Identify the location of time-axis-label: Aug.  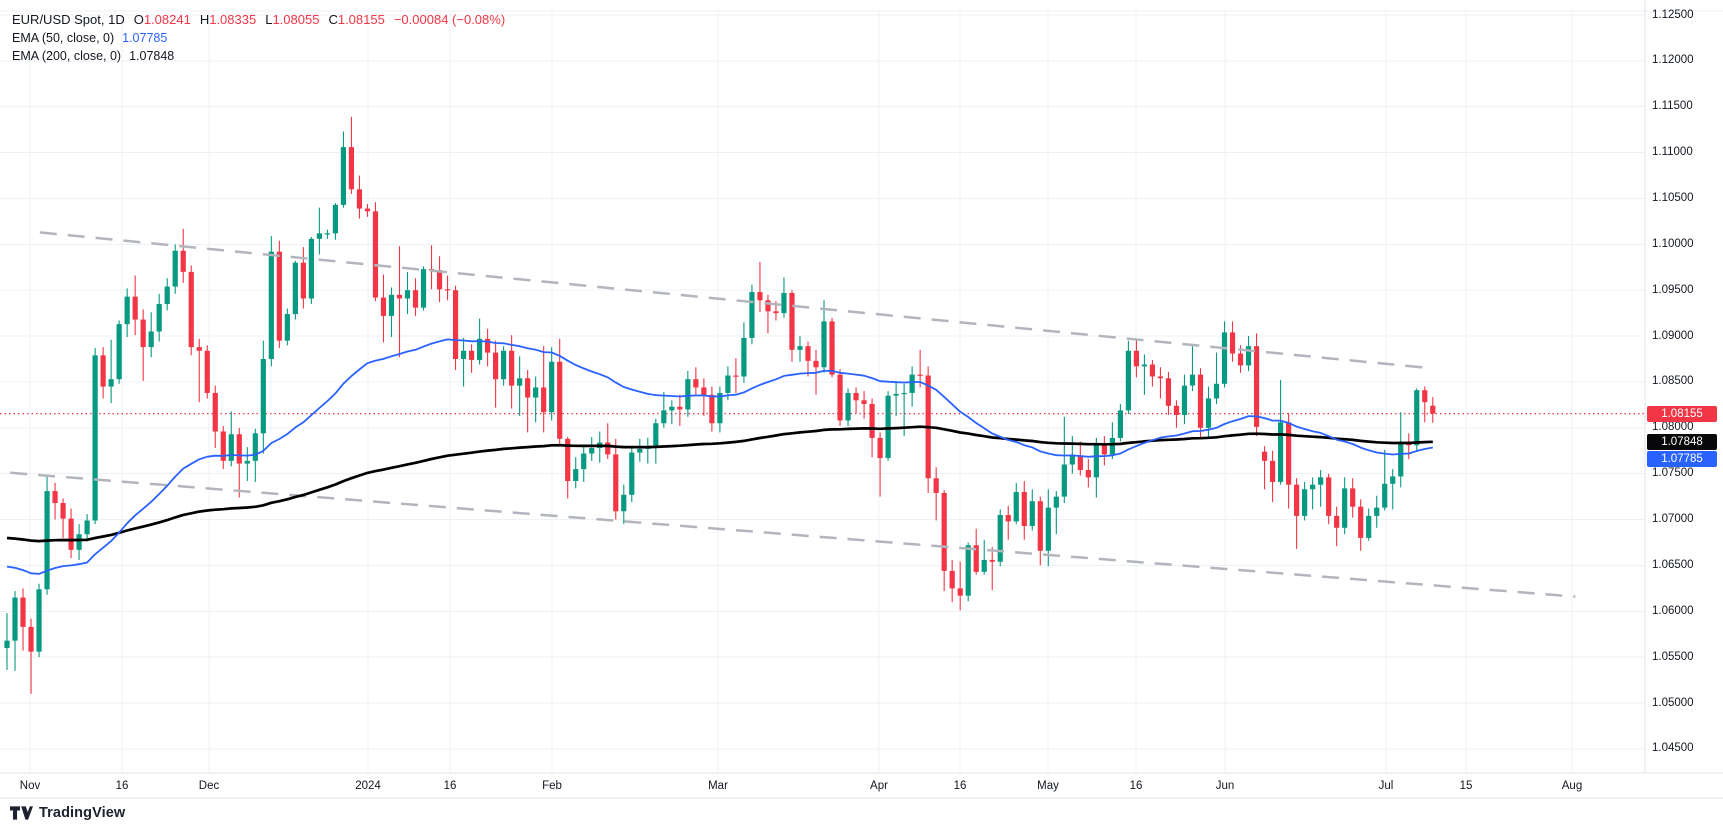
(1572, 786).